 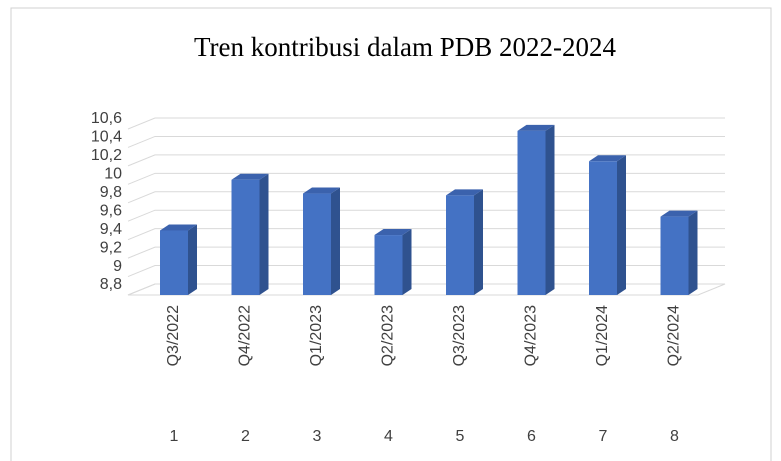 I want to click on x-tick-label: Q4/2023, so click(x=531, y=335).